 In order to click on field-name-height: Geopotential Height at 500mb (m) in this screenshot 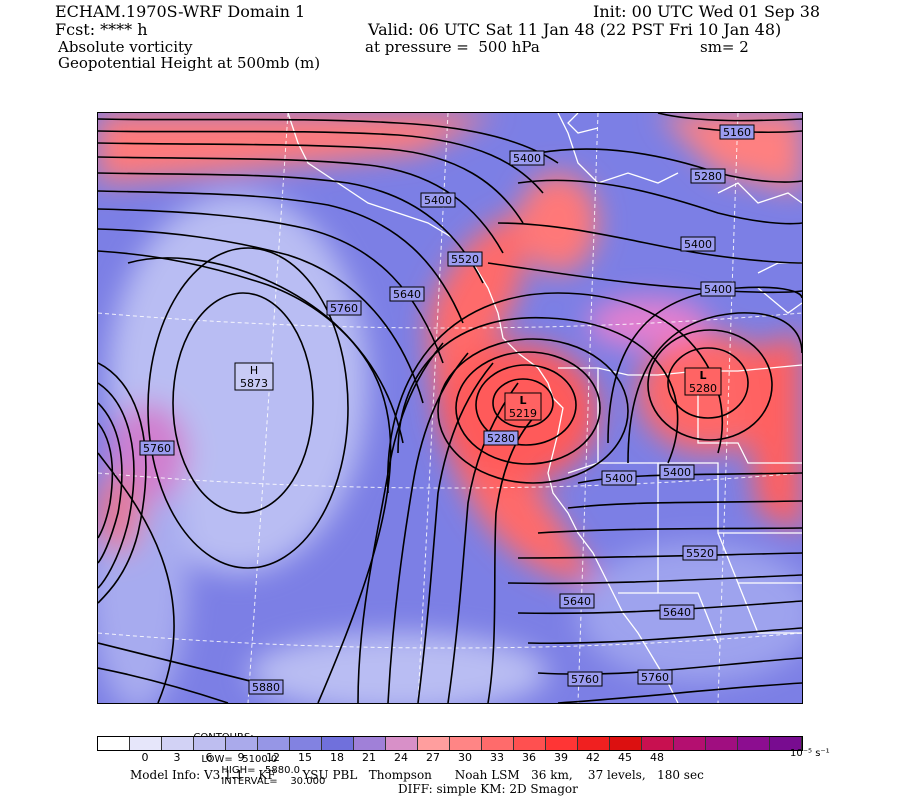, I will do `click(189, 63)`.